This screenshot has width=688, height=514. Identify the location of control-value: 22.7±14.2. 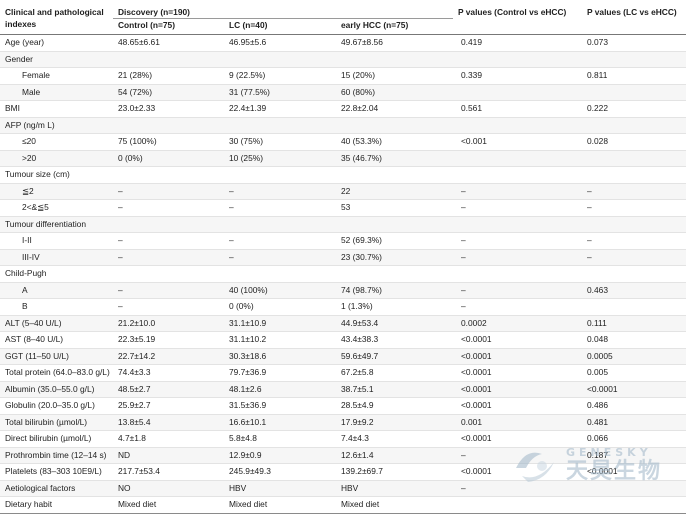
(168, 356).